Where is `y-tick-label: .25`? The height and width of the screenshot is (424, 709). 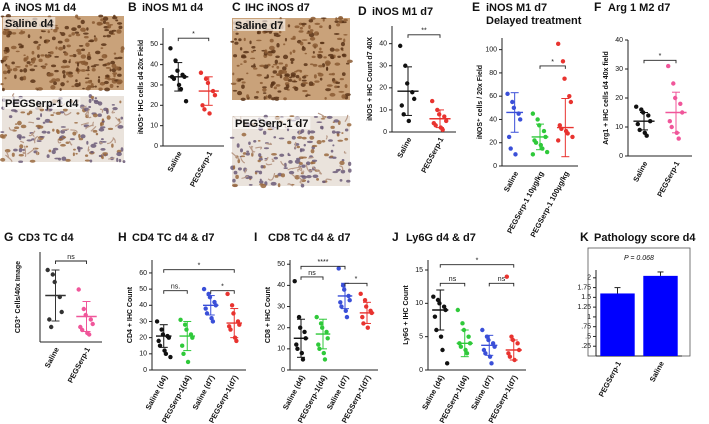 y-tick-label: .25 is located at coordinates (586, 346).